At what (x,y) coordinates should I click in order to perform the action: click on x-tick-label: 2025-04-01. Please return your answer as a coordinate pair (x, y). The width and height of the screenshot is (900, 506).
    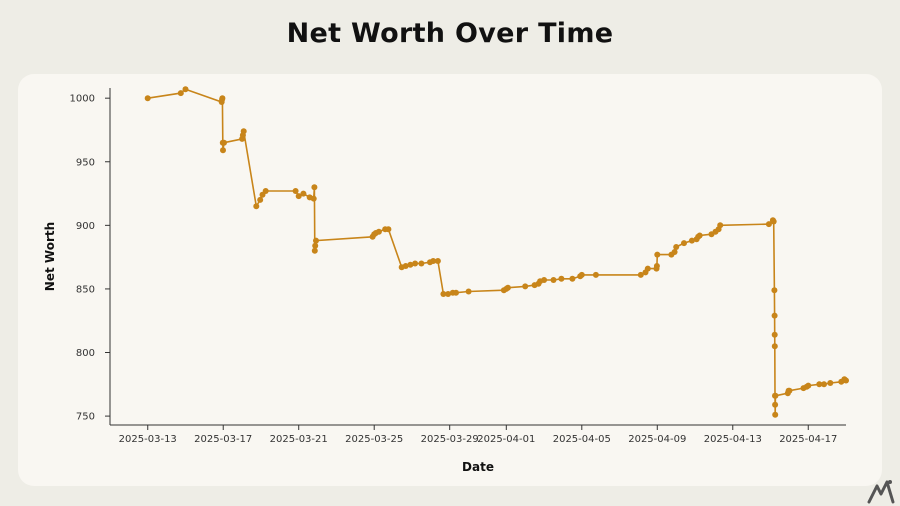
    Looking at the image, I should click on (506, 439).